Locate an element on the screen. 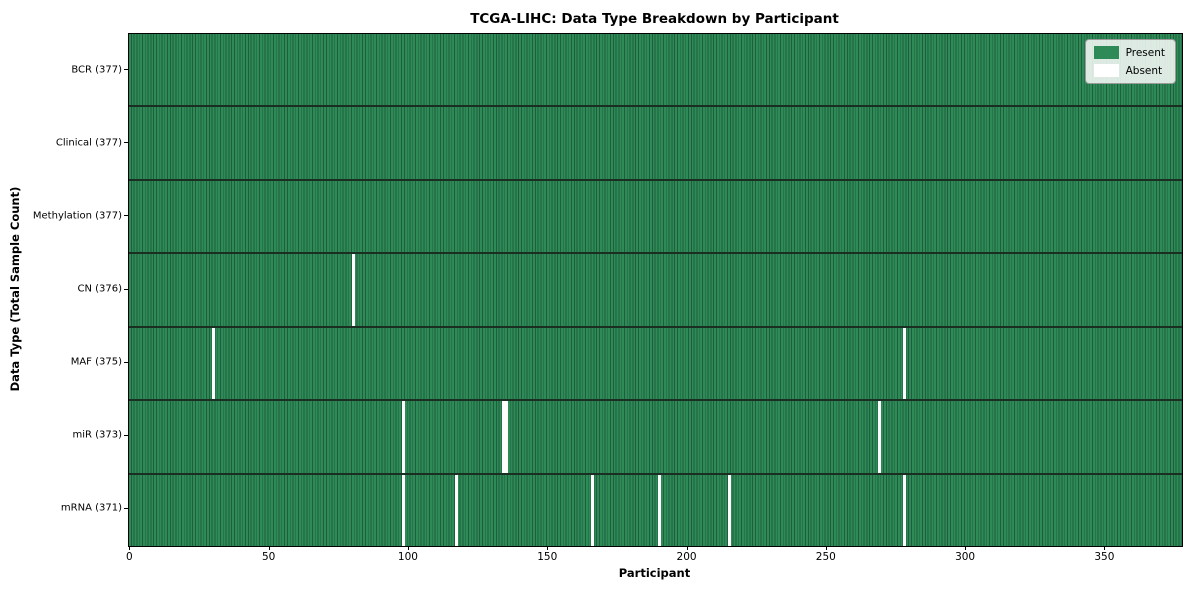  heatmap-row-Clinical is located at coordinates (655, 144).